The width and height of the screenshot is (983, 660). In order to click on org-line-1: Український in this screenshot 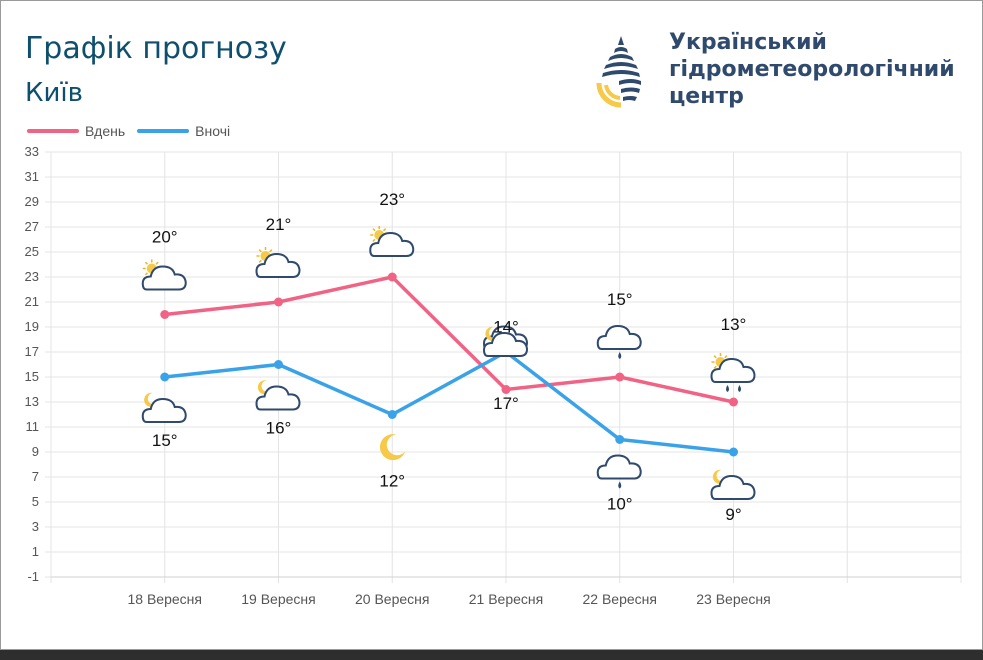, I will do `click(748, 42)`.